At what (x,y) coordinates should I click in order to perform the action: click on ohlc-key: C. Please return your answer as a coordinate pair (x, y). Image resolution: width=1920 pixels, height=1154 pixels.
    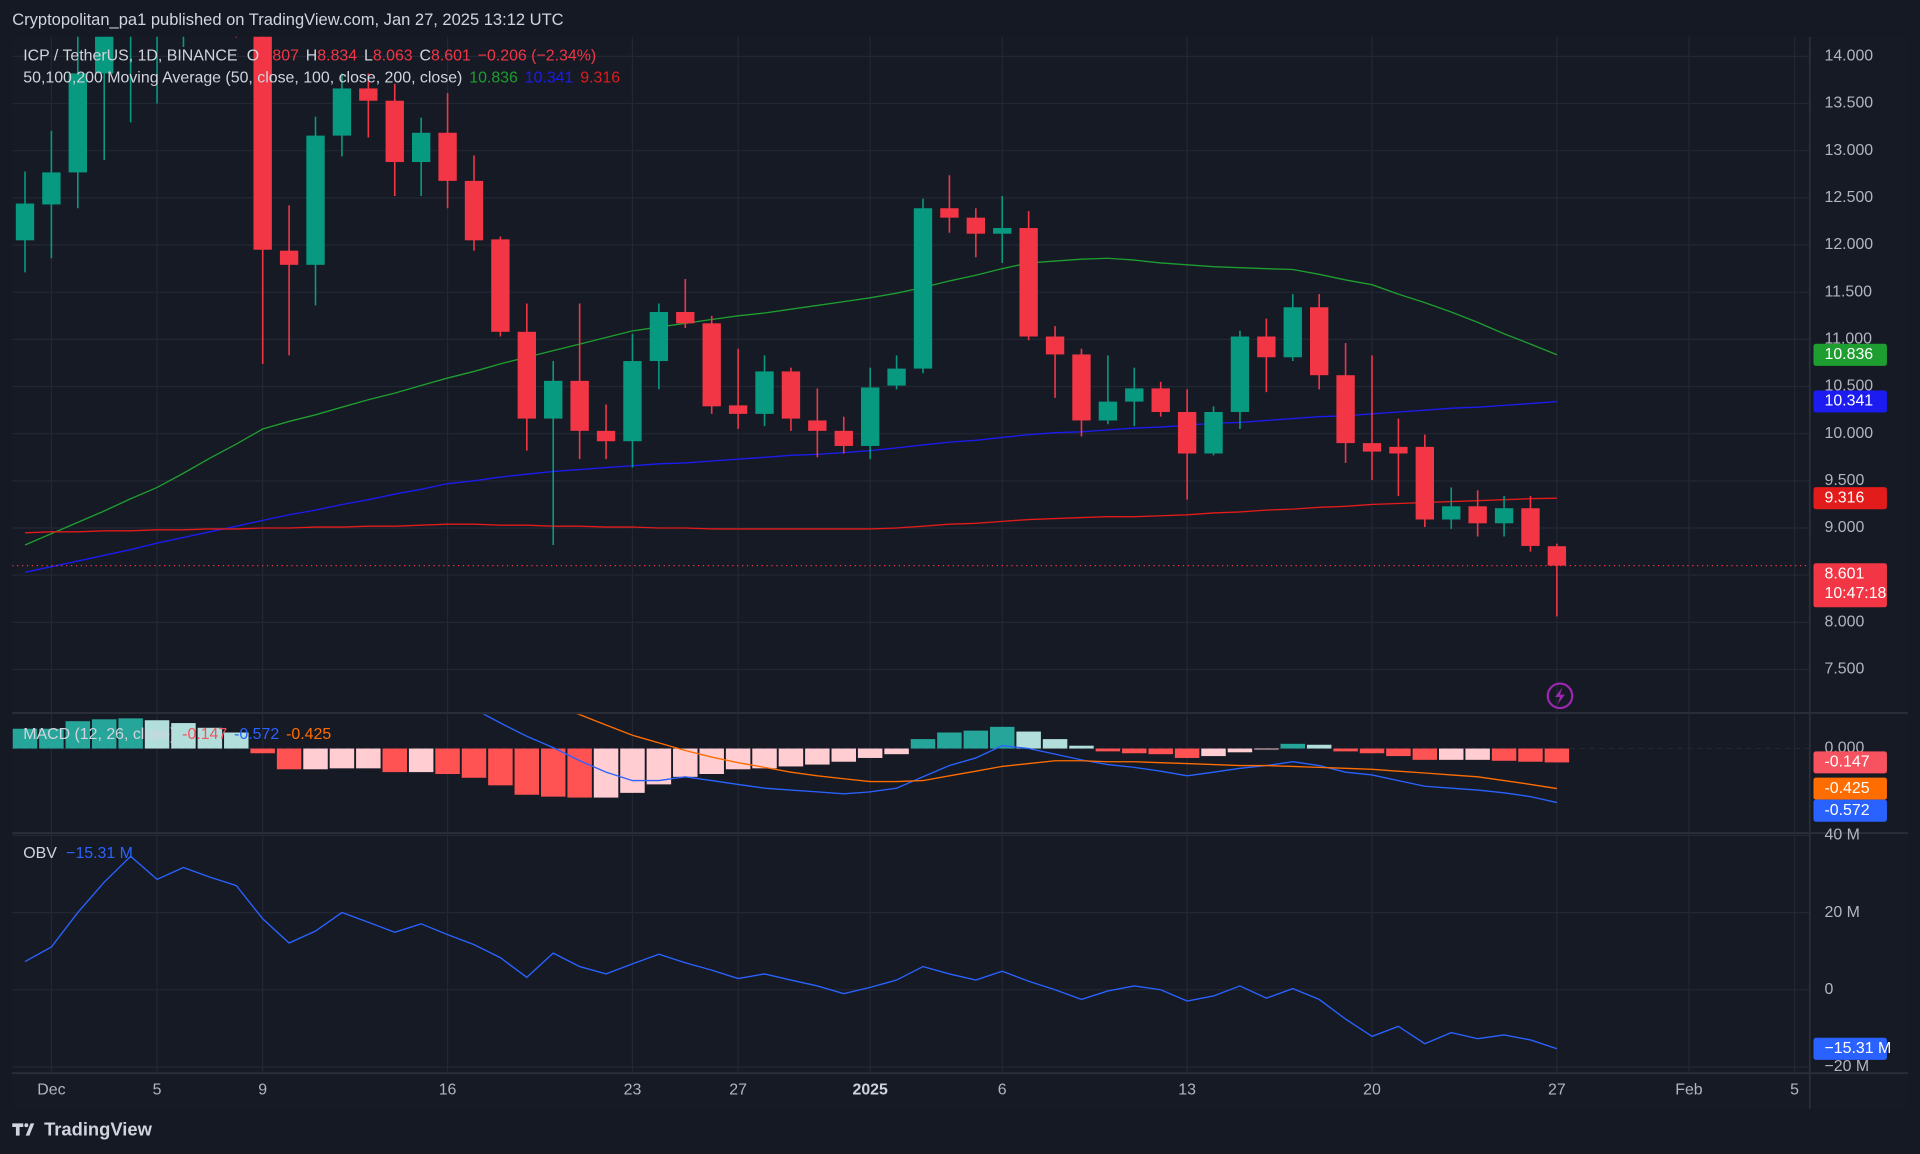
    Looking at the image, I should click on (425, 56).